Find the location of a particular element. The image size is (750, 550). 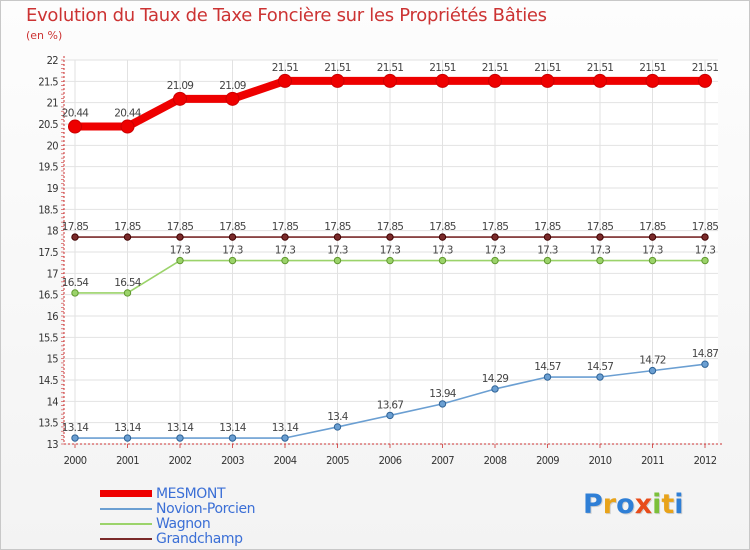

data-label: 13.94 is located at coordinates (443, 394).